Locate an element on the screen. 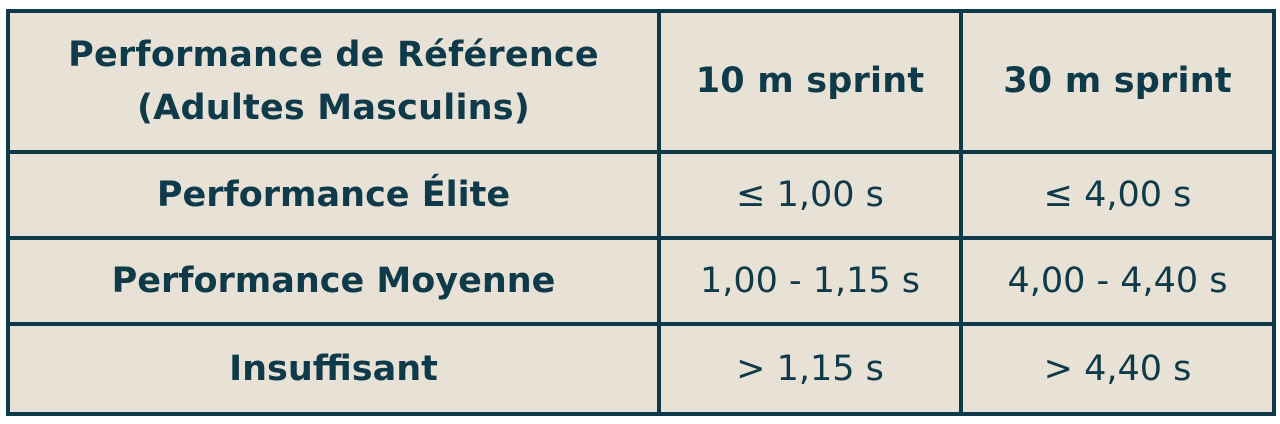 This screenshot has width=1280, height=424. header-30m-sprint: 30 m sprint is located at coordinates (1117, 83).